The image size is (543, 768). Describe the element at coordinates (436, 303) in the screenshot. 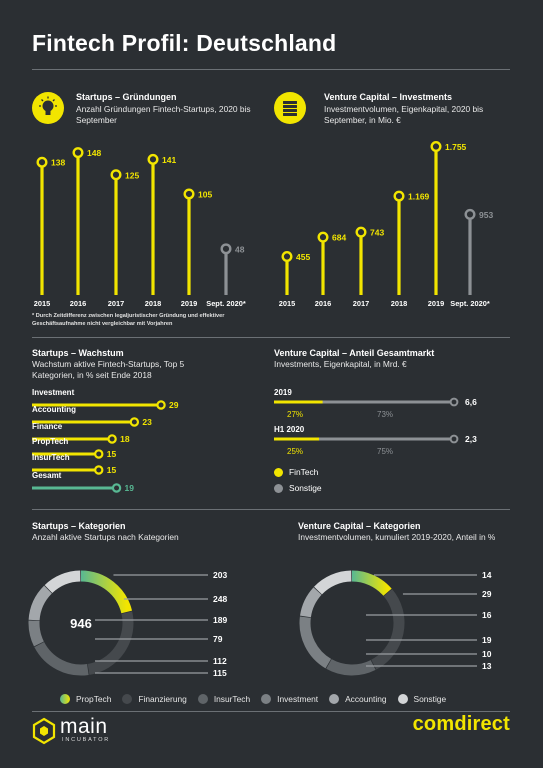

I see `x-tick-label: 2019` at that location.